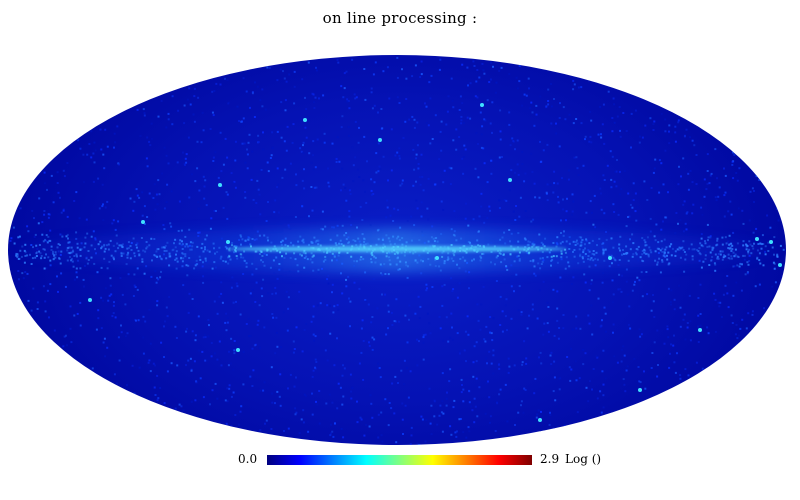 This screenshot has height=500, width=800. I want to click on colorbar-gradient, so click(399, 460).